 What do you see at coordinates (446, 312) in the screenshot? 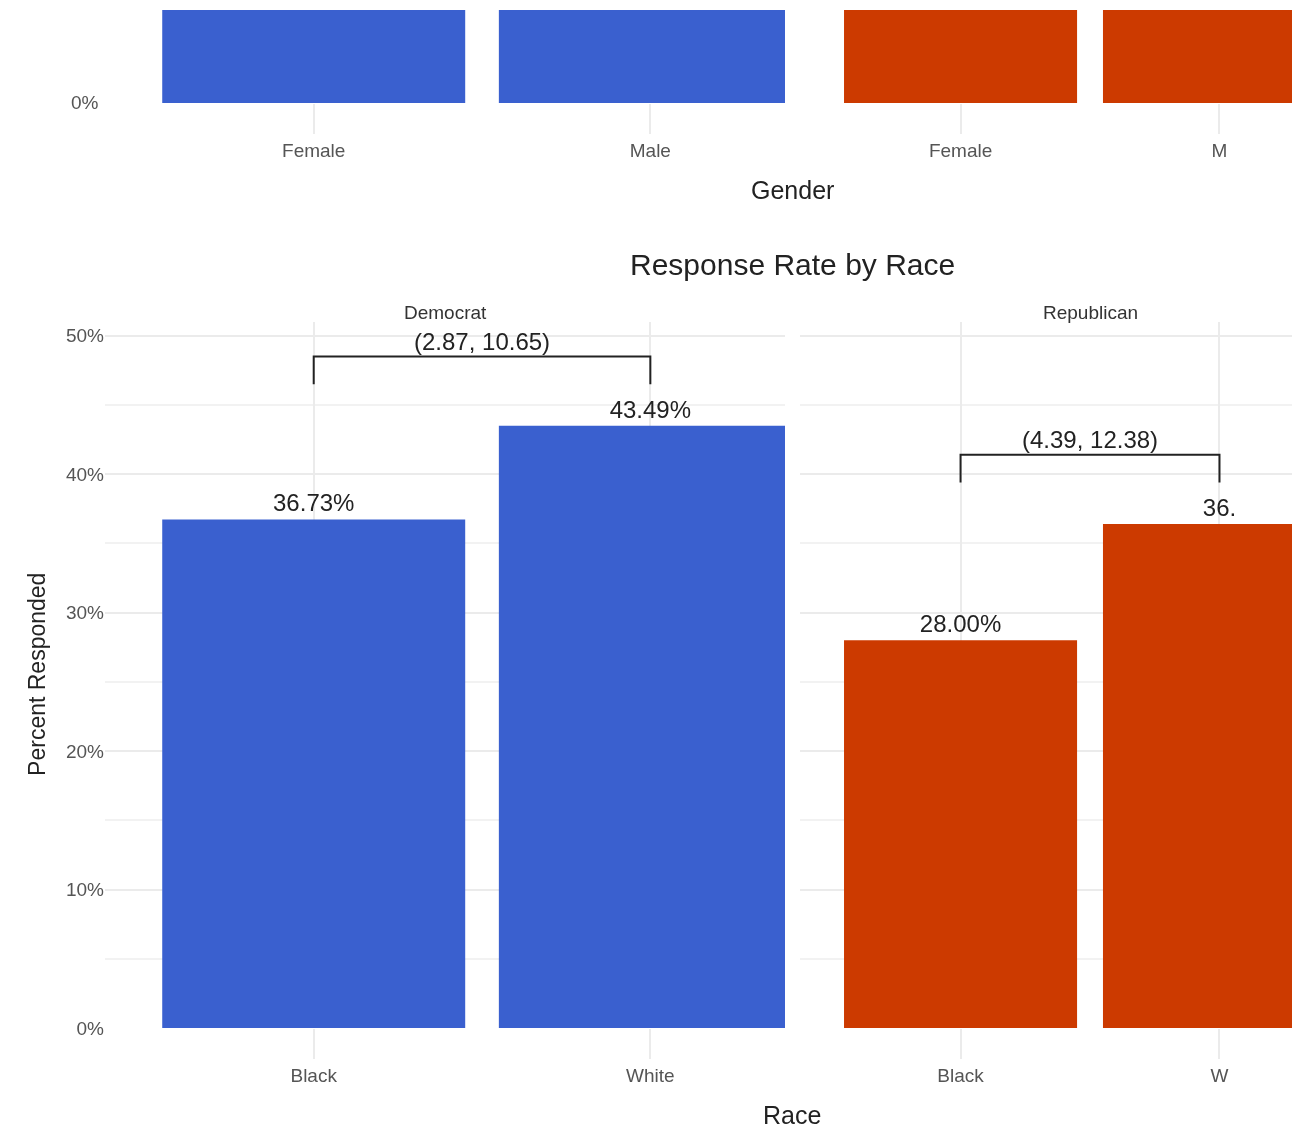
I see `chart-subtitle: Democrat` at bounding box center [446, 312].